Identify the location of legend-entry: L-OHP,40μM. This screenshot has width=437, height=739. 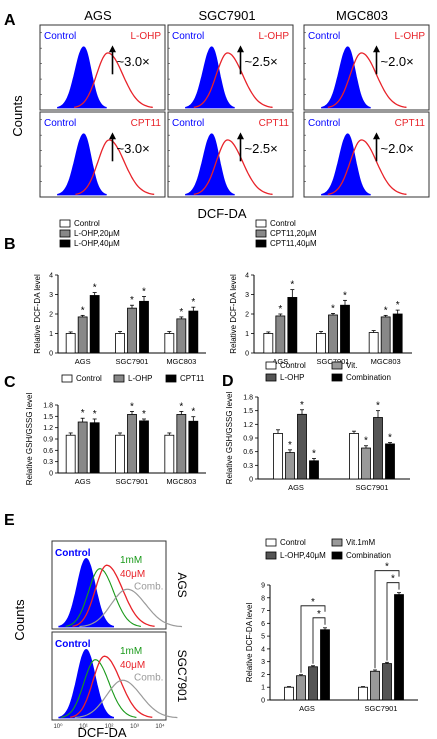
(97, 243).